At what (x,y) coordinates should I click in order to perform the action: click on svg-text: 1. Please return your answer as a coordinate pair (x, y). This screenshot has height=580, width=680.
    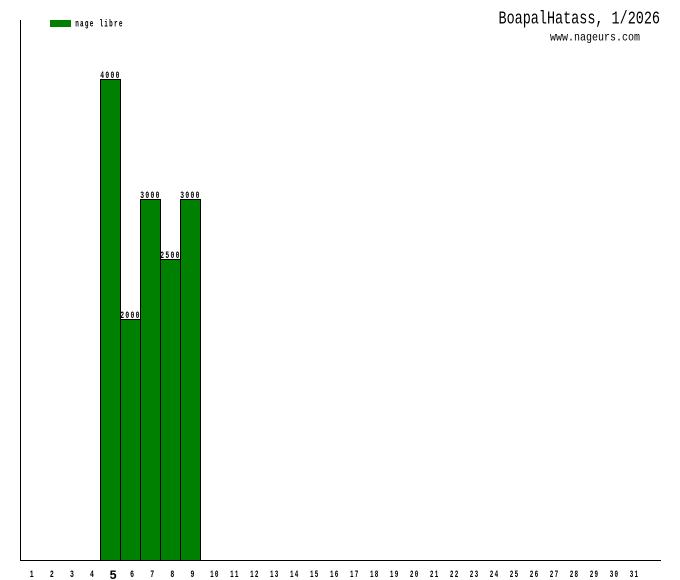
    Looking at the image, I should click on (32, 575).